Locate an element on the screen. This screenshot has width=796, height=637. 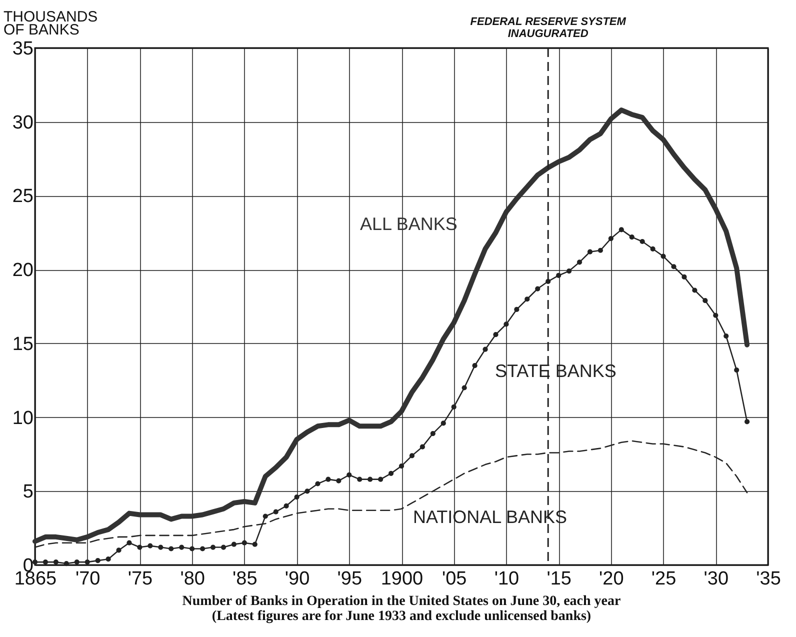
x-tick-label: '10 is located at coordinates (507, 579).